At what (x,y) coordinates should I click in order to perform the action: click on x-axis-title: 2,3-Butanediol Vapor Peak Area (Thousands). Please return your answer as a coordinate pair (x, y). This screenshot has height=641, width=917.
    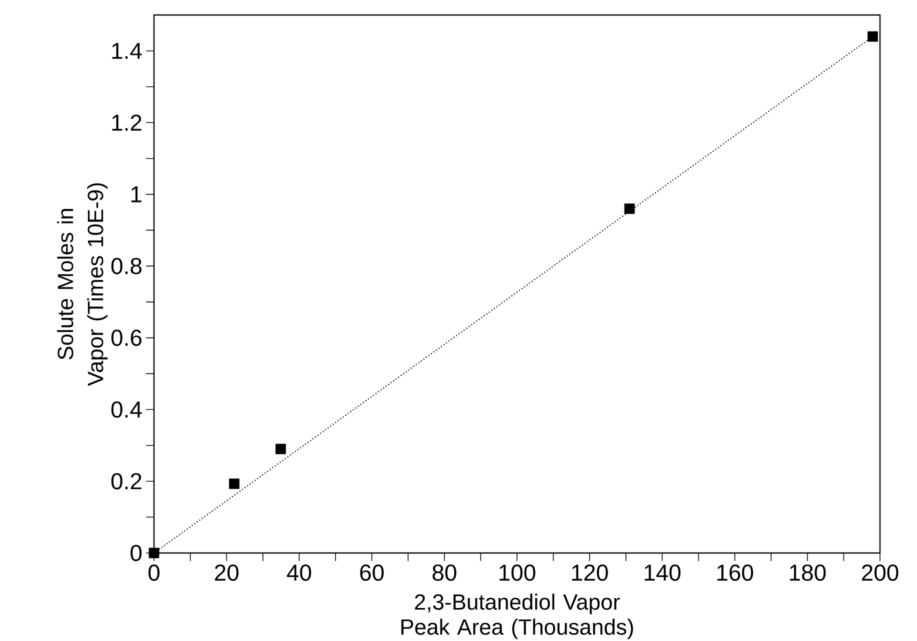
    Looking at the image, I should click on (517, 617).